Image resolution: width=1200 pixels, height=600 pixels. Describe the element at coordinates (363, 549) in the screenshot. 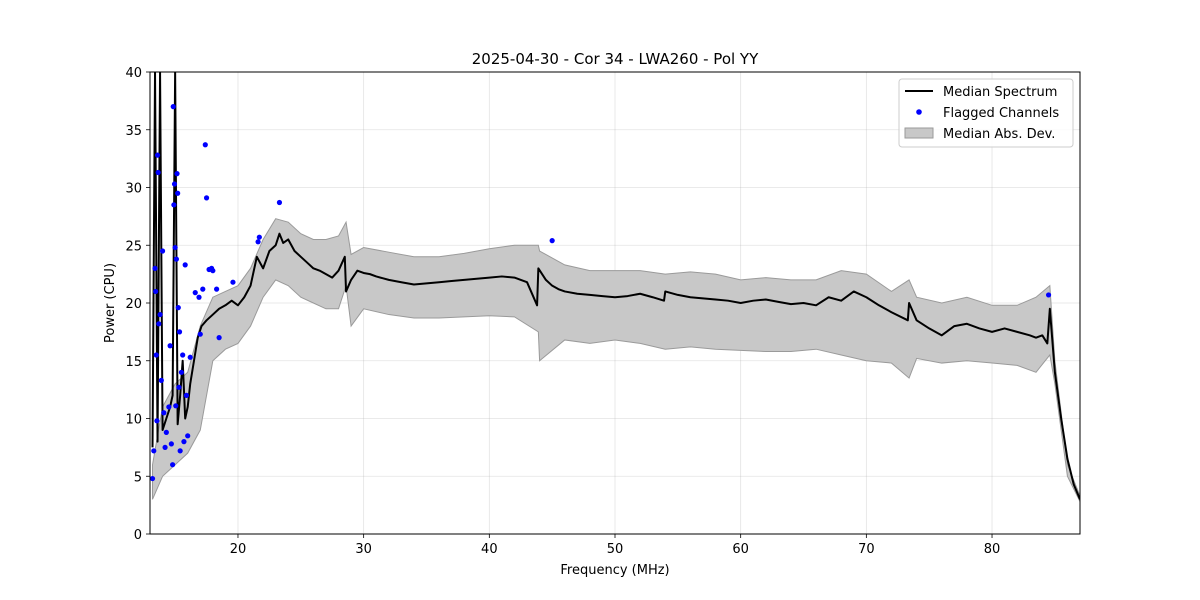

I see `x-tick-label: 30` at that location.